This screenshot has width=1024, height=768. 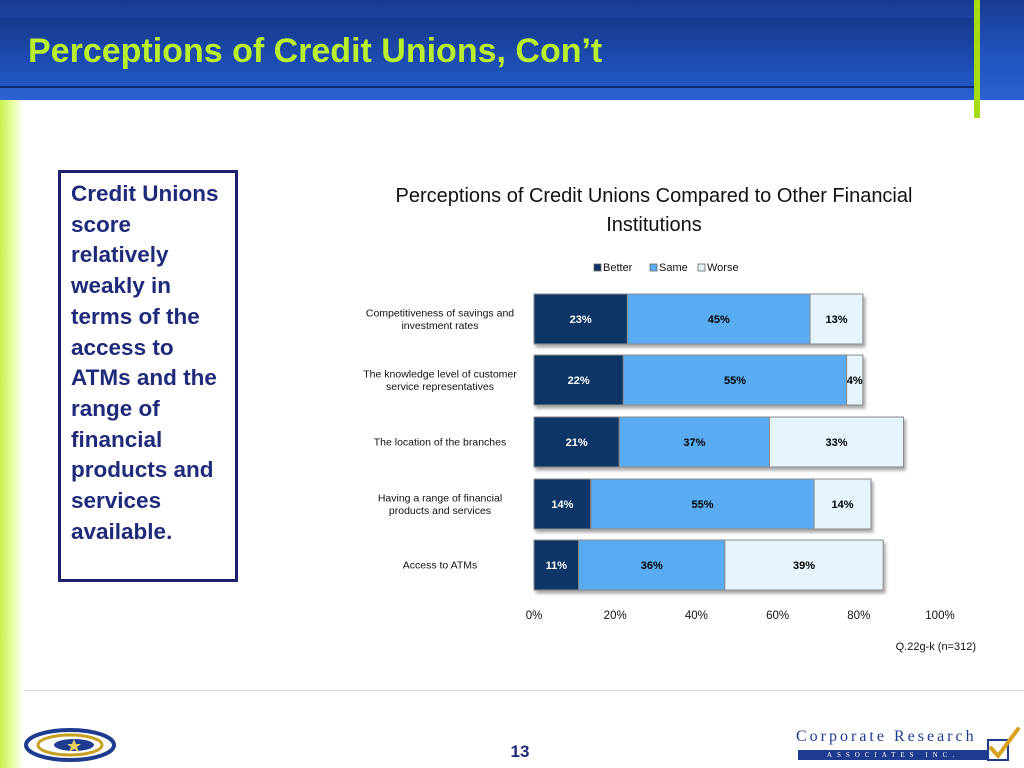 What do you see at coordinates (696, 616) in the screenshot?
I see `x-tick-label: 40%` at bounding box center [696, 616].